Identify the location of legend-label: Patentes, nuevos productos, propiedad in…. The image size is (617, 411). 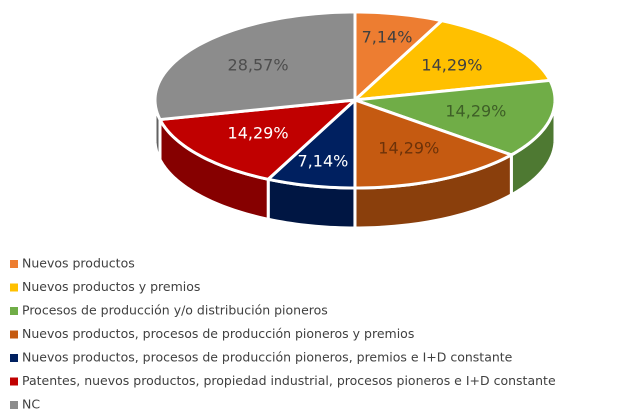
(289, 380).